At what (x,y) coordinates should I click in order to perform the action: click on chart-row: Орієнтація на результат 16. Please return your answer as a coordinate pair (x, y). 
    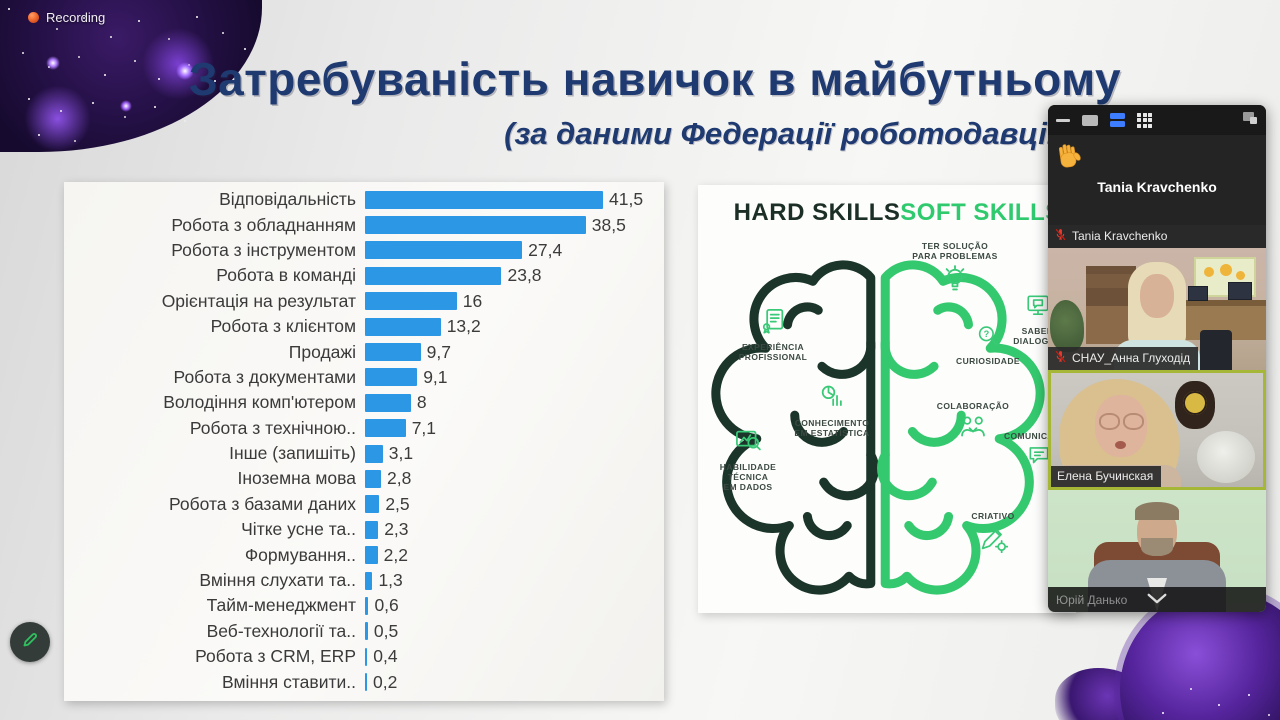
    Looking at the image, I should click on (364, 301).